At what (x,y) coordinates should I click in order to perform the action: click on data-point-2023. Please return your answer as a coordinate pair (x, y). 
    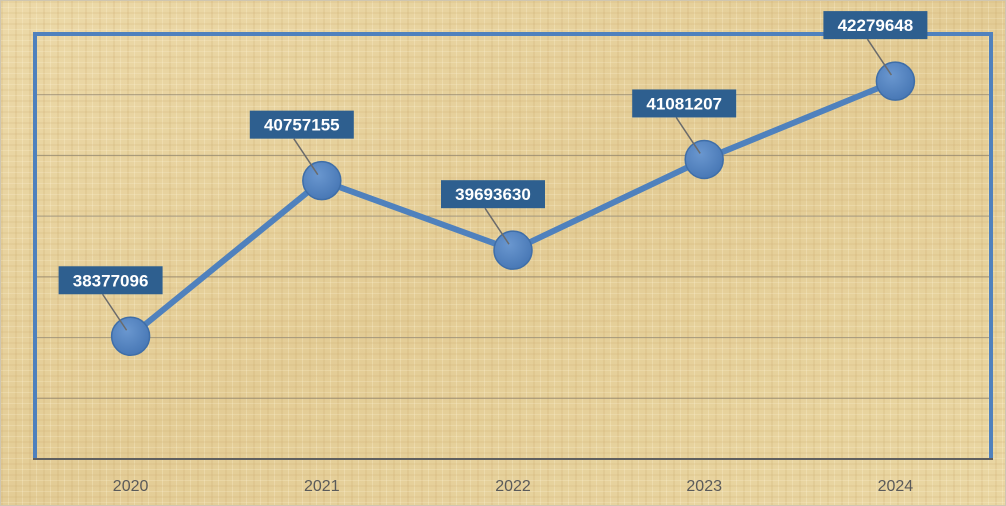
    Looking at the image, I should click on (704, 159).